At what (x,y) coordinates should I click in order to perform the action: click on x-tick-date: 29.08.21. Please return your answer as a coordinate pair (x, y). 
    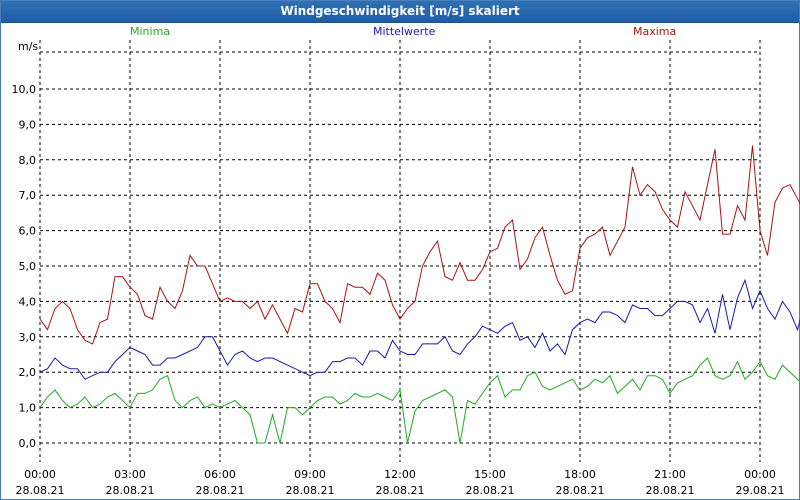
    Looking at the image, I should click on (760, 490).